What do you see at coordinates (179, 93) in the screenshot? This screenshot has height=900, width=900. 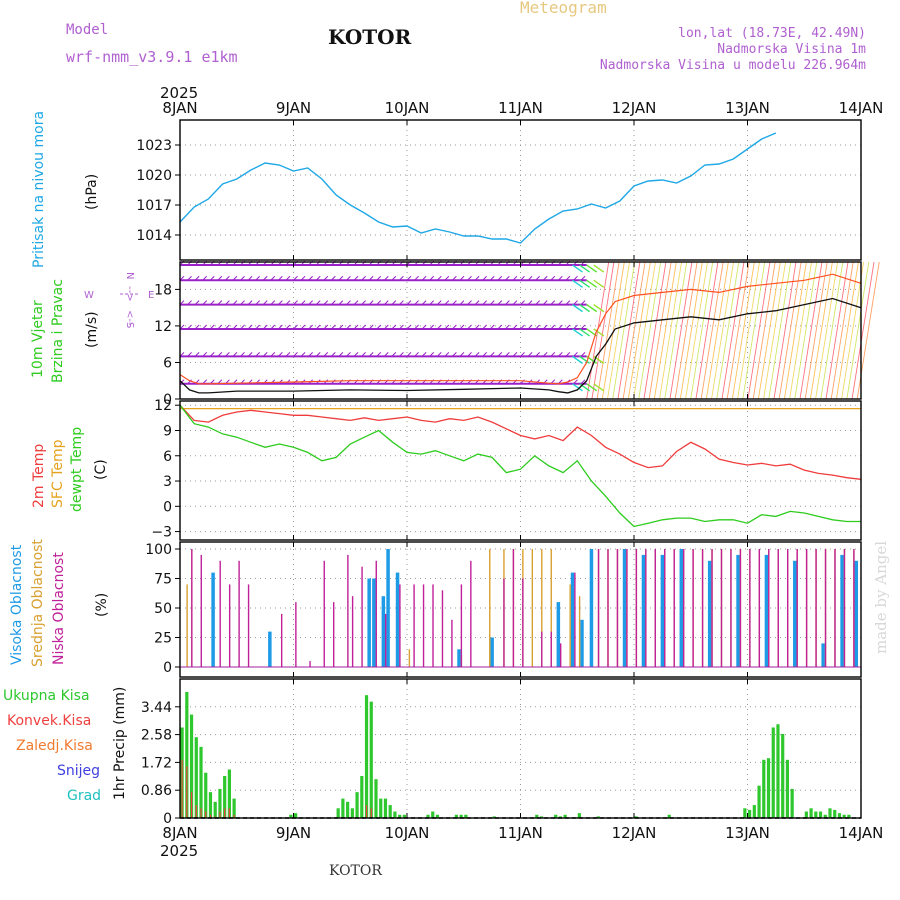 I see `year-top: 2025` at bounding box center [179, 93].